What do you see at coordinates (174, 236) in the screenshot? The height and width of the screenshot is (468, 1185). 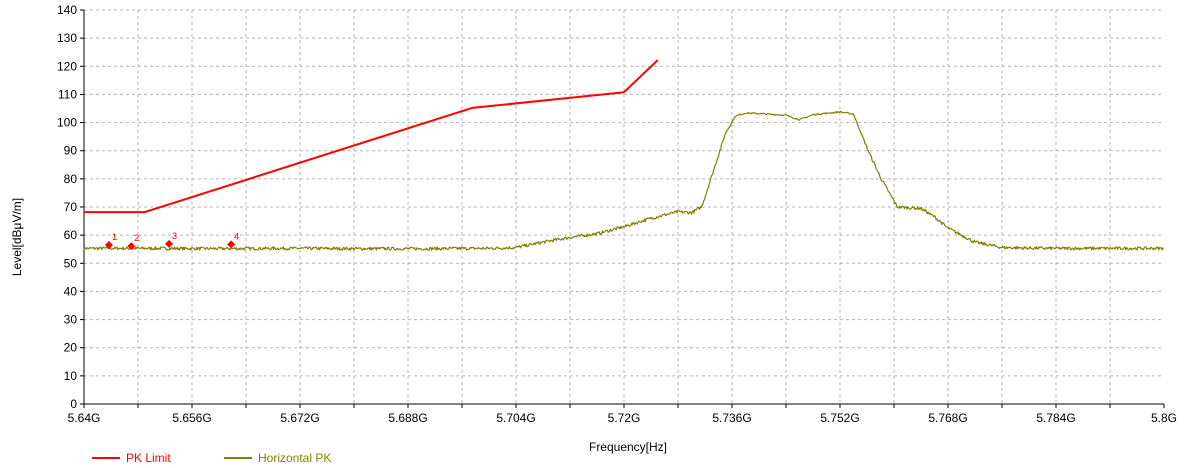 I see `marker-label: 3` at bounding box center [174, 236].